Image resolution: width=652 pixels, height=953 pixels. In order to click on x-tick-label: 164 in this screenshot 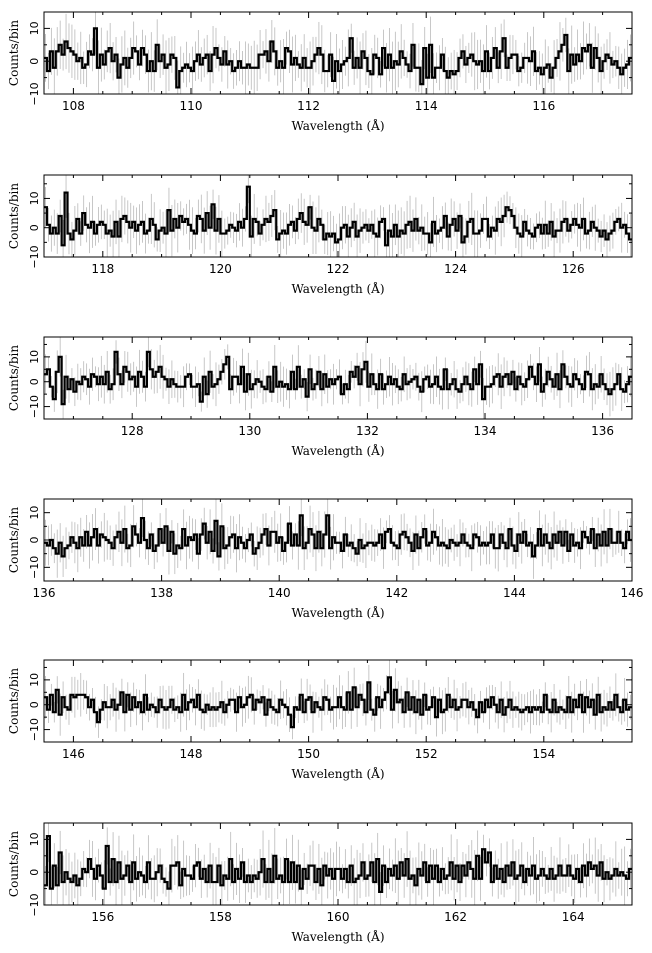, I will do `click(573, 917)`.